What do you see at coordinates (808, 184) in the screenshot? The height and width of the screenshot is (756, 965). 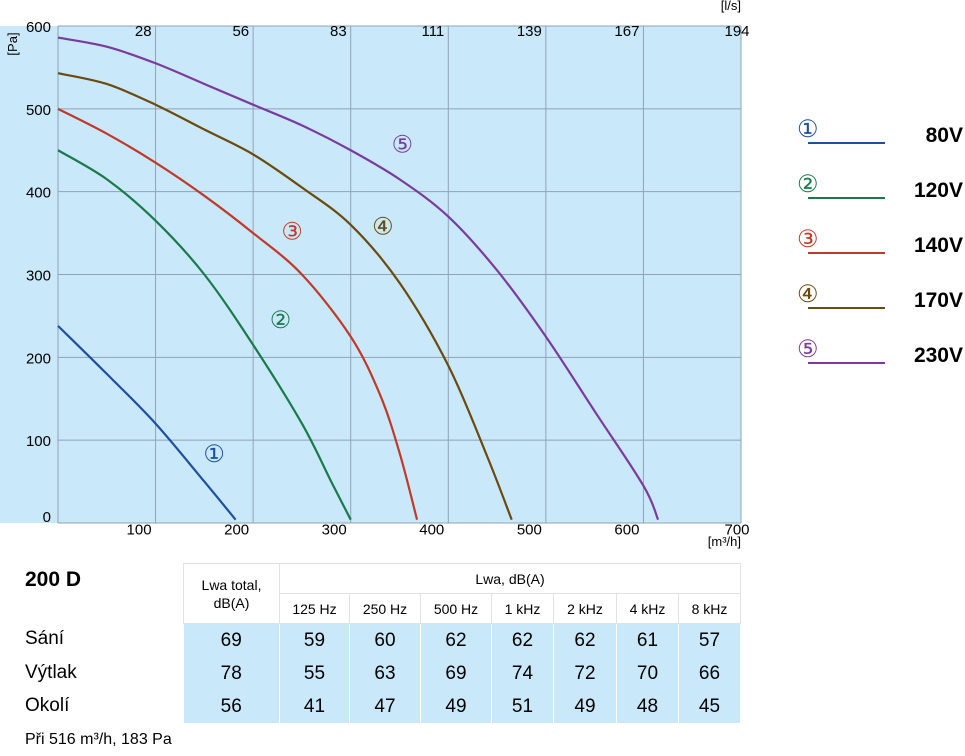 I see `legend-marker: ②` at bounding box center [808, 184].